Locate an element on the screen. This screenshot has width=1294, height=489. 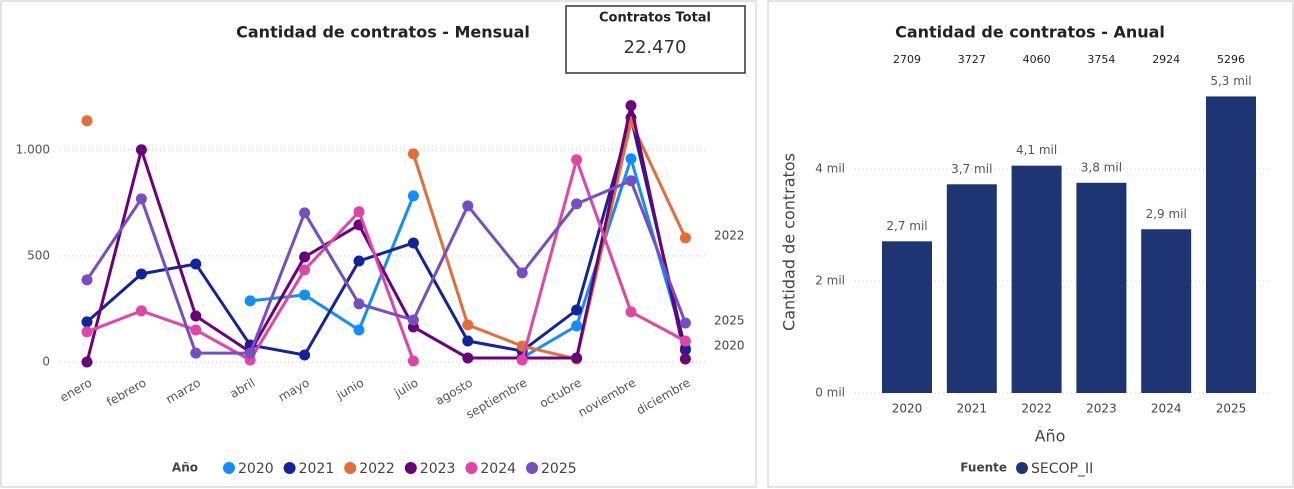
value-label: 2,9 mil is located at coordinates (1166, 214).